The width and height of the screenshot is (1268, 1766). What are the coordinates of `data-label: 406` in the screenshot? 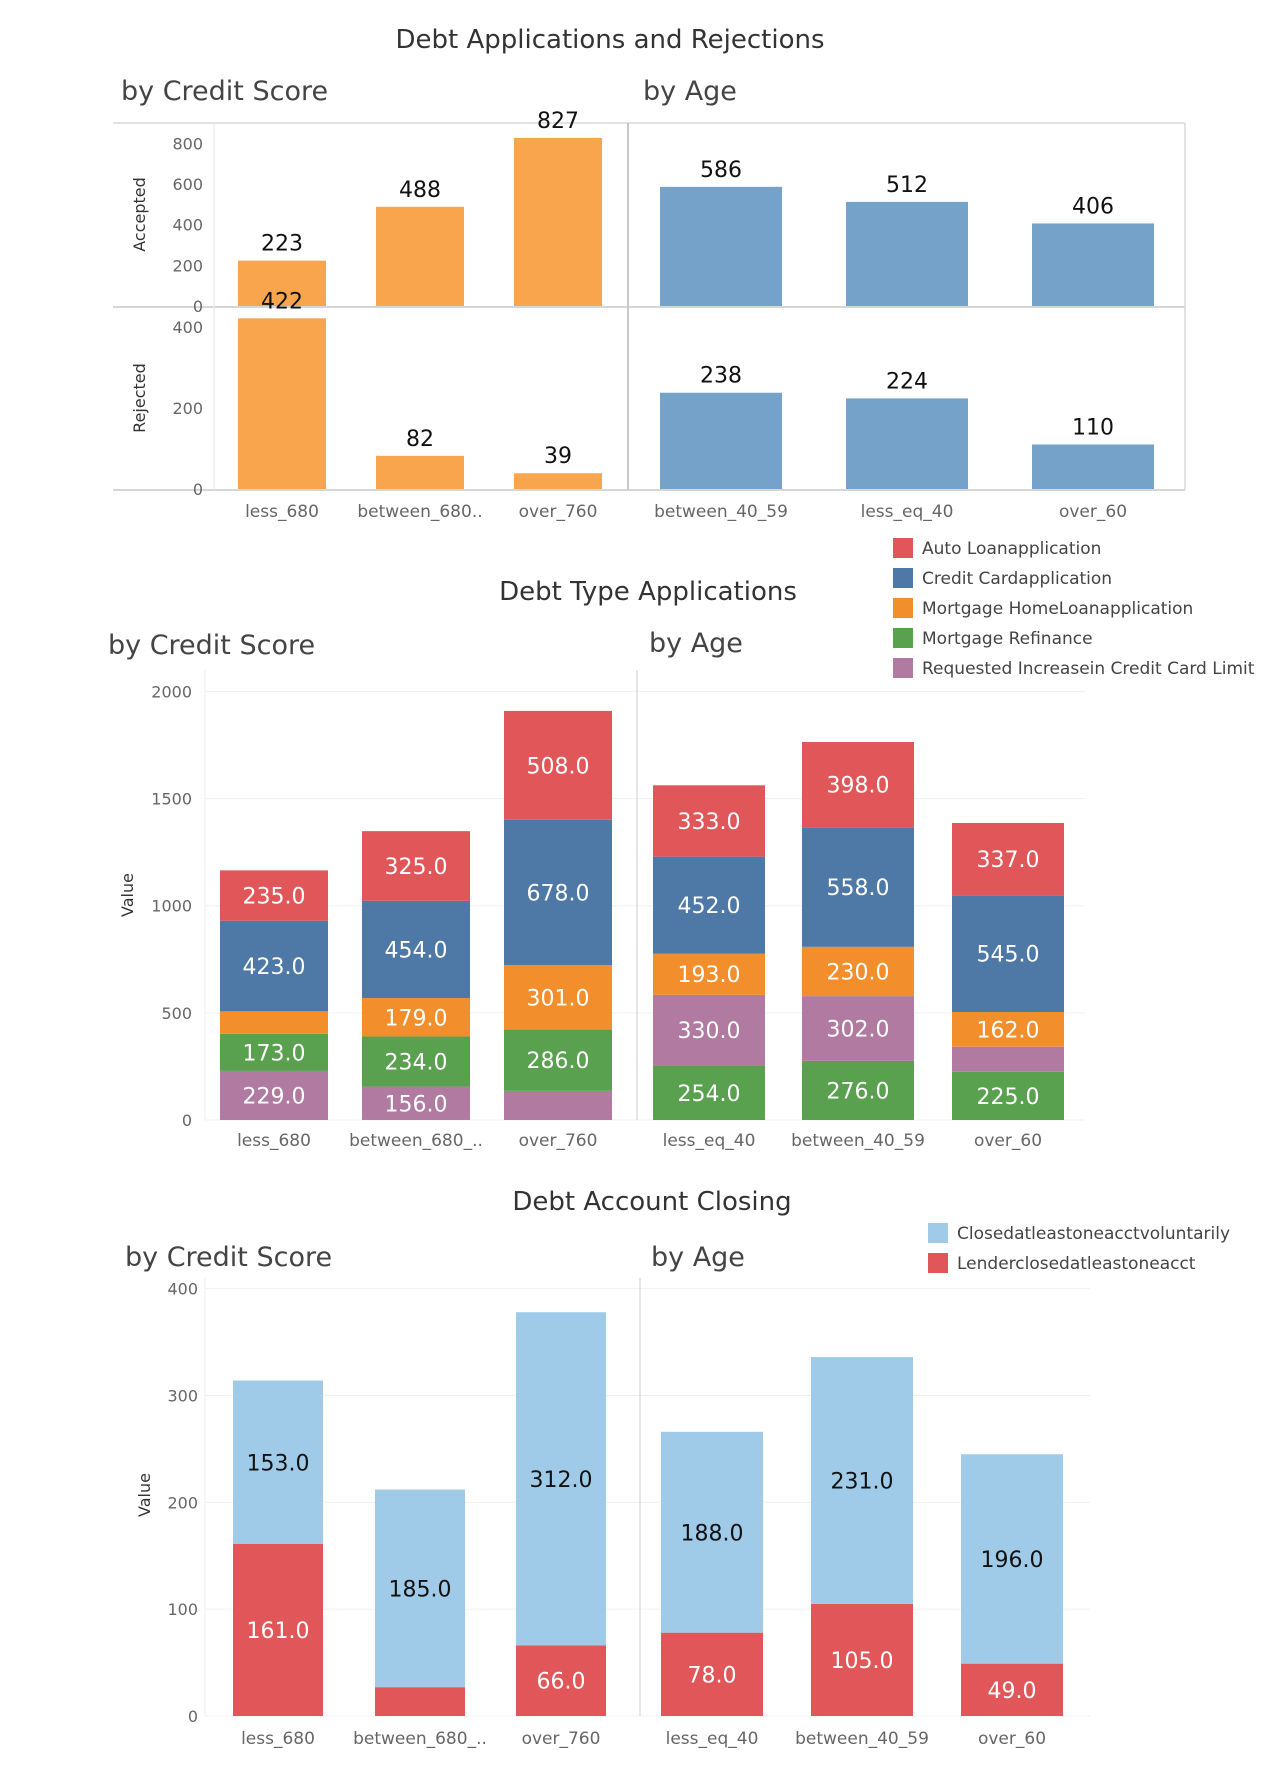 It's located at (1093, 206).